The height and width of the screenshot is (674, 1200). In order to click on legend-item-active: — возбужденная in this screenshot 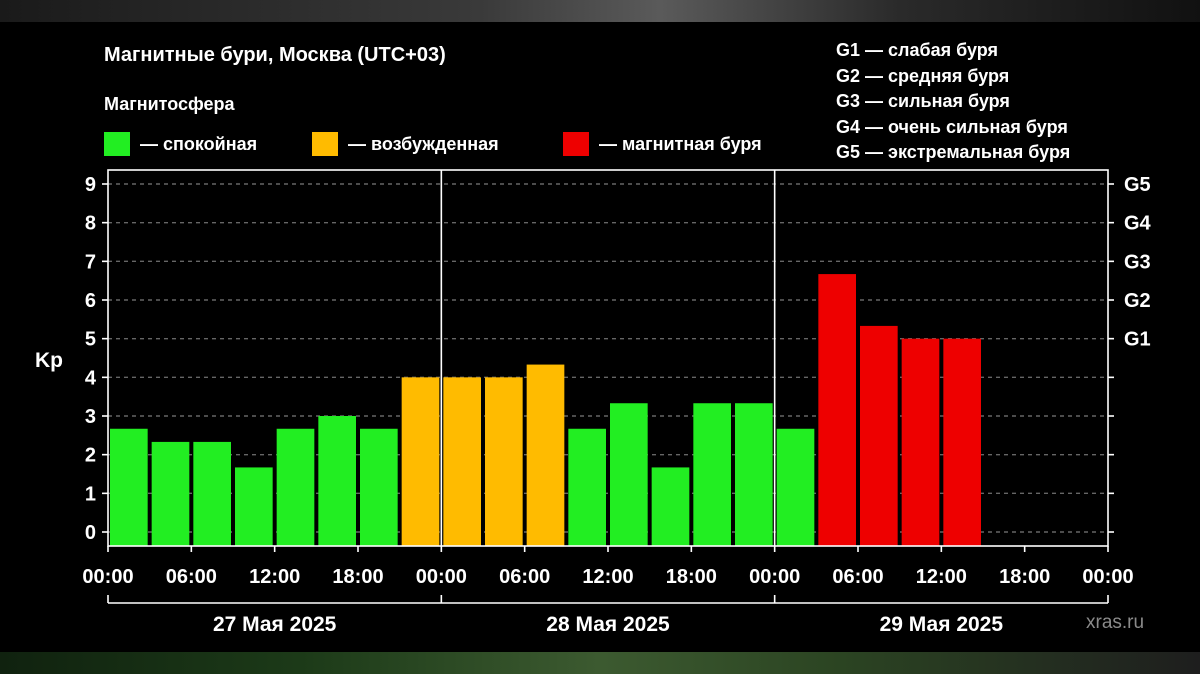, I will do `click(405, 144)`.